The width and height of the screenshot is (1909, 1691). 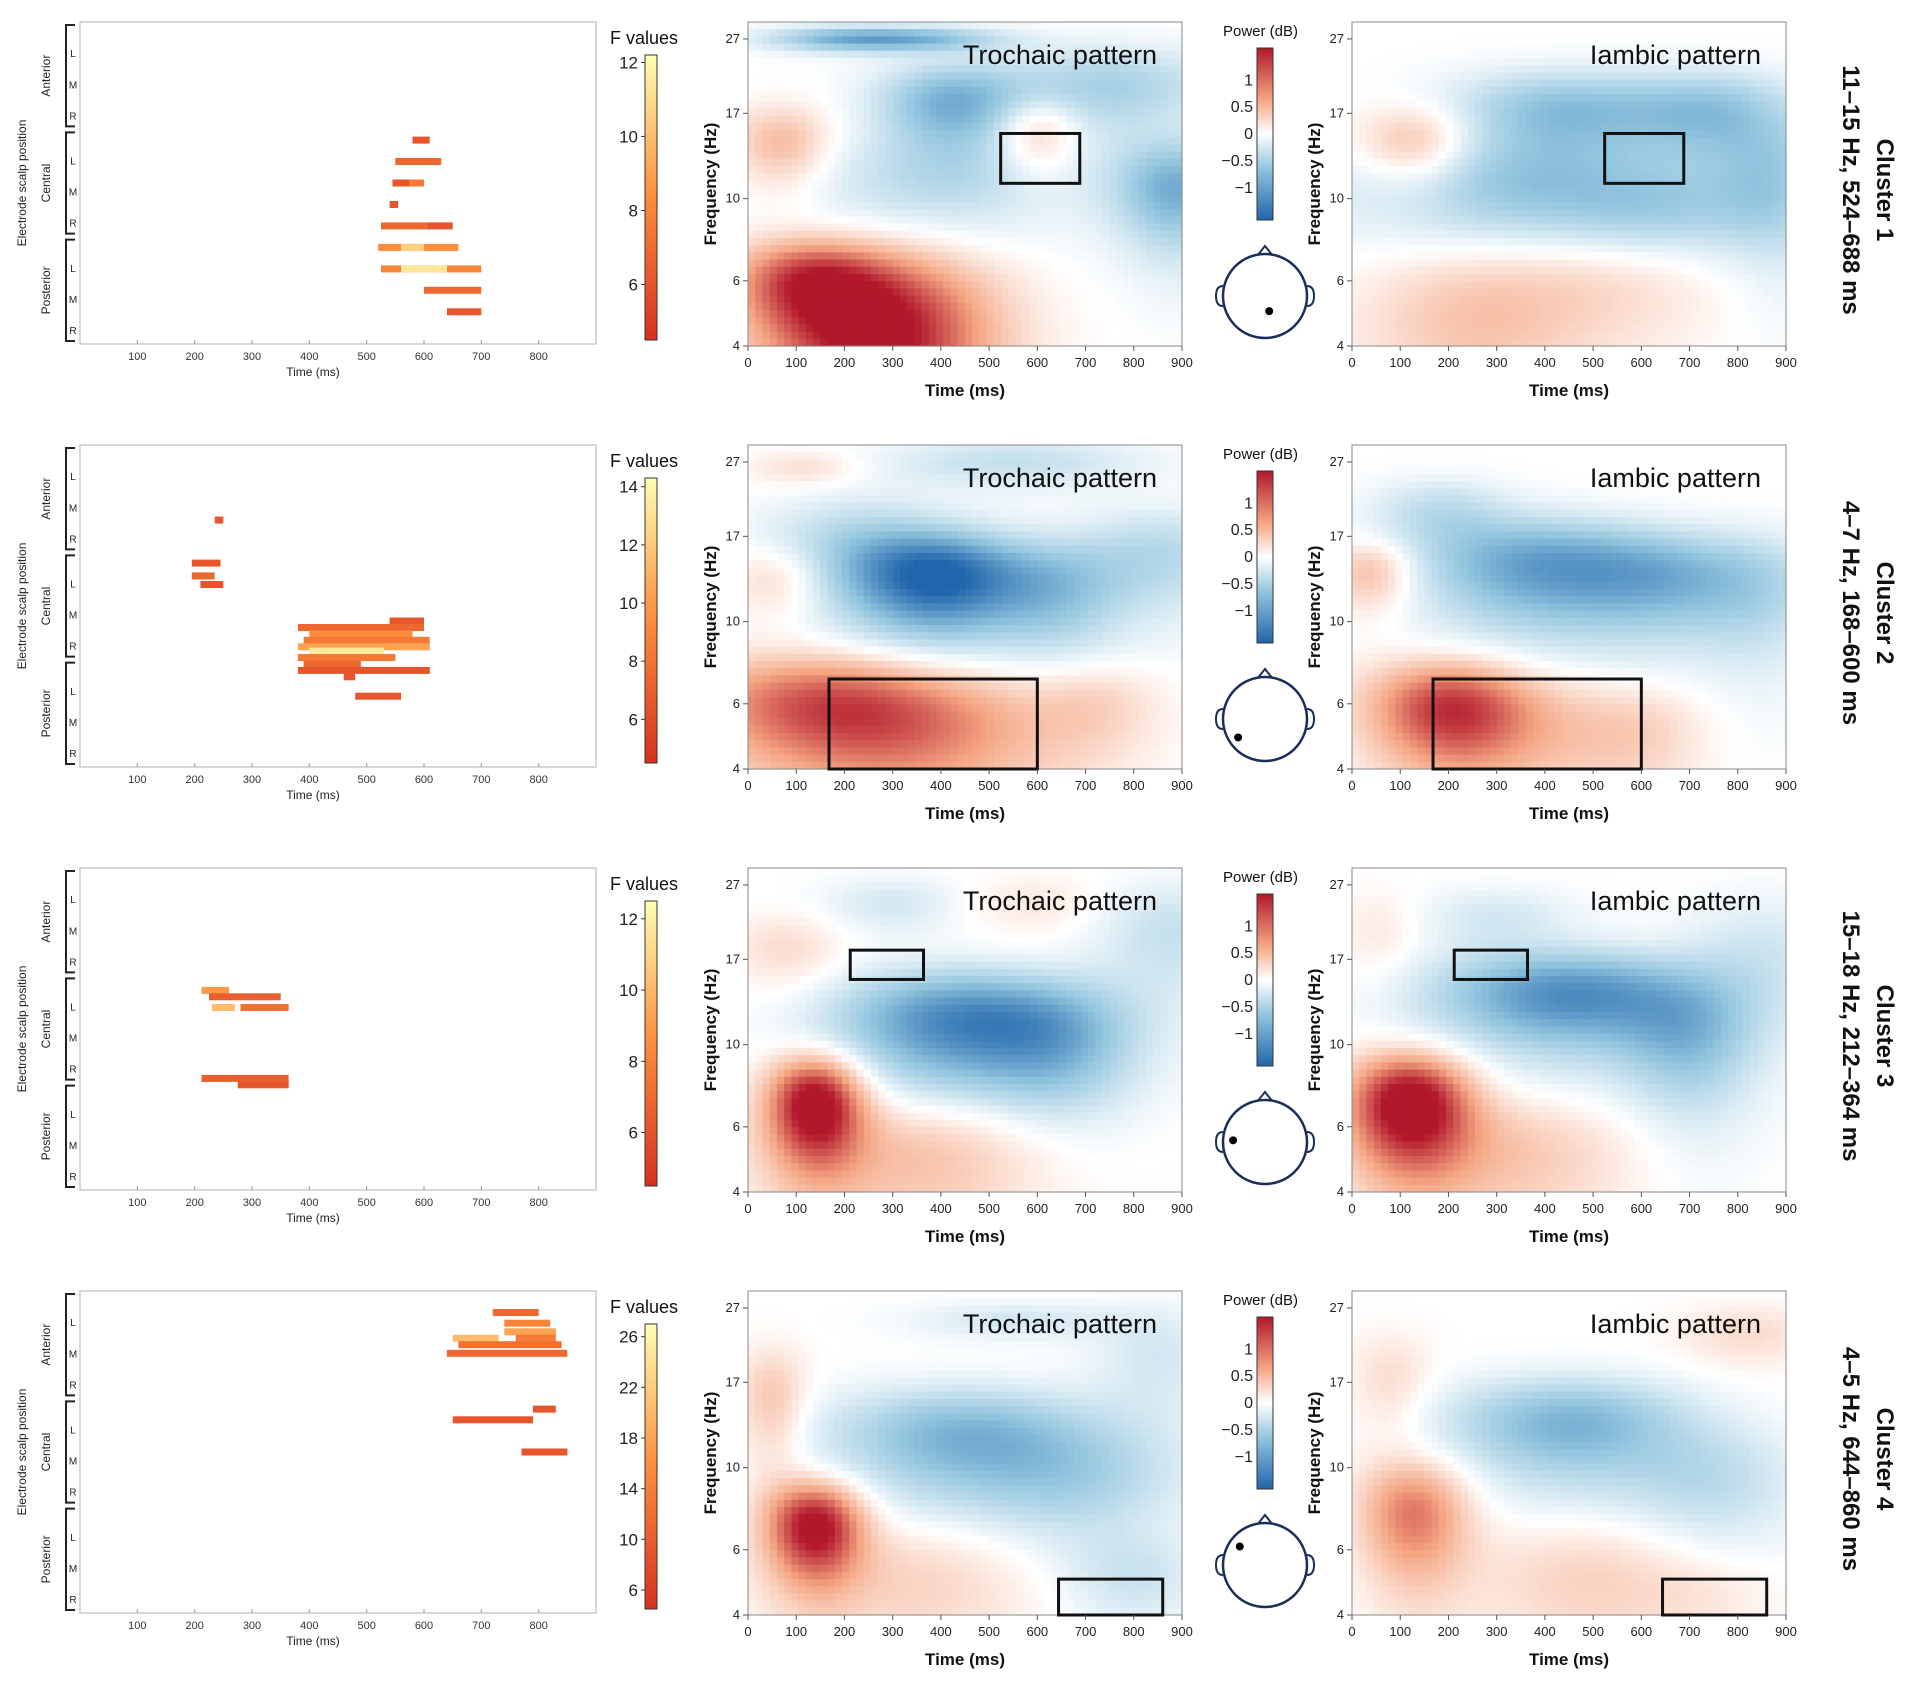 I want to click on lmr-label: L, so click(x=73, y=269).